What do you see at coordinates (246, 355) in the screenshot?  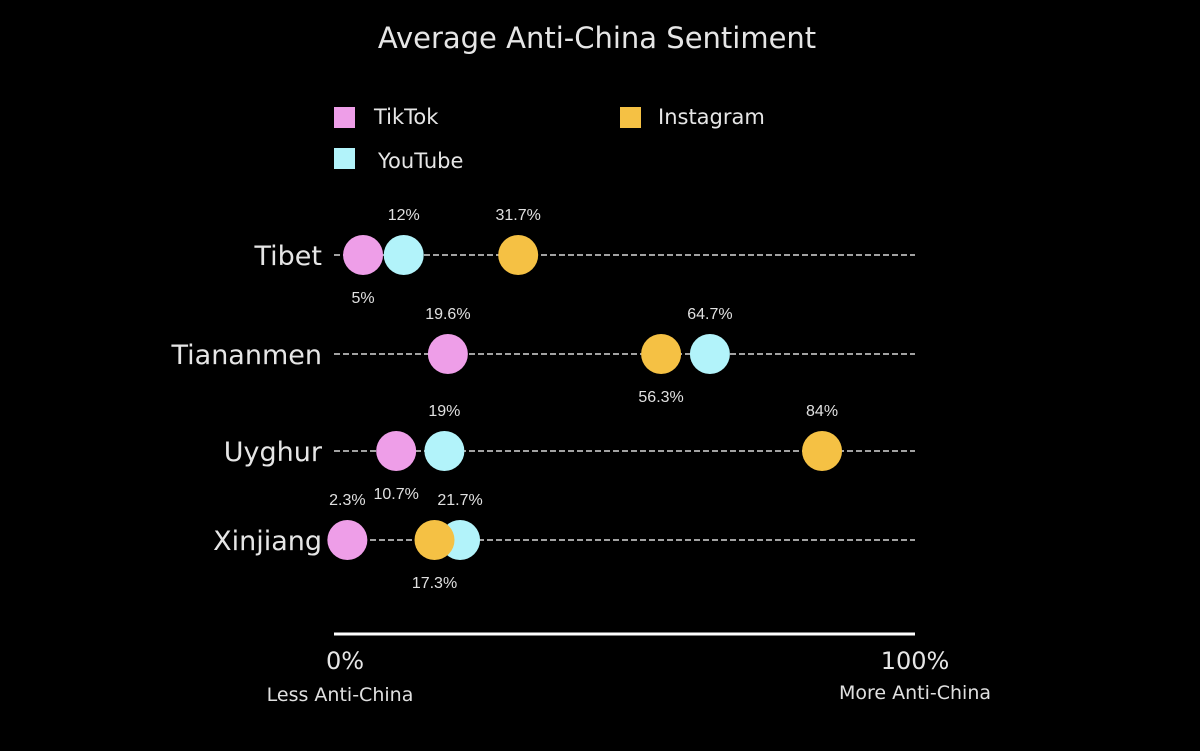 I see `category-label-tiananmen: Tiananmen` at bounding box center [246, 355].